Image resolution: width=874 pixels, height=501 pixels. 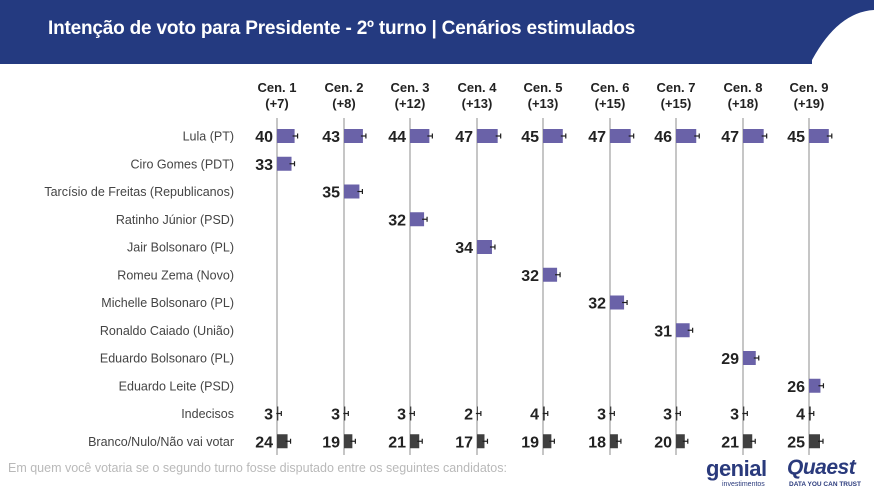 I want to click on column-margin-cen-9: (+19), so click(x=809, y=103).